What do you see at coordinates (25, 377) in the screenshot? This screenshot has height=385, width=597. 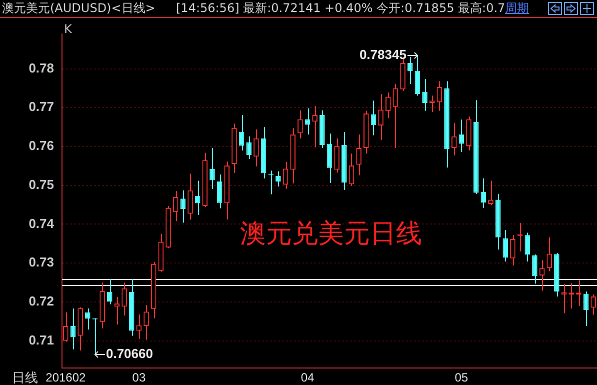 I see `text: 日线` at bounding box center [25, 377].